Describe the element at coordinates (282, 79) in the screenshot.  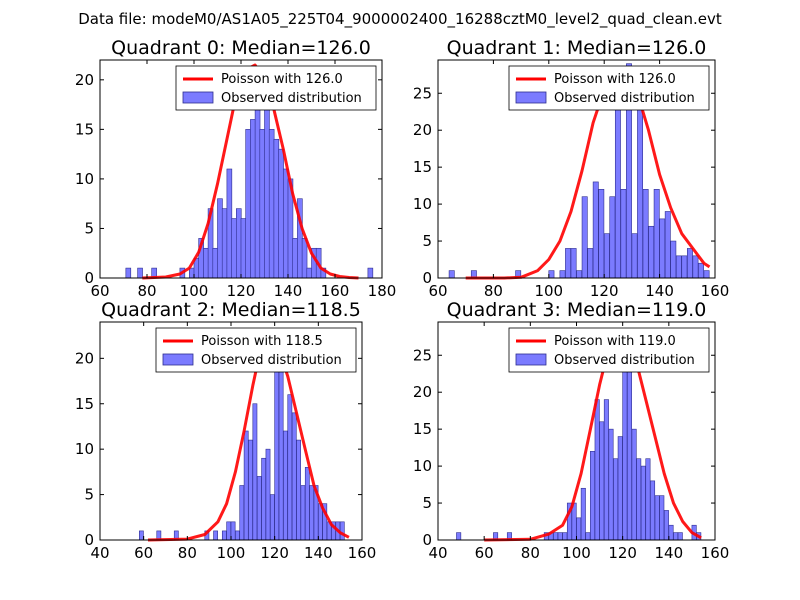
I see `legend-poisson-label: Poisson with 126.0` at that location.